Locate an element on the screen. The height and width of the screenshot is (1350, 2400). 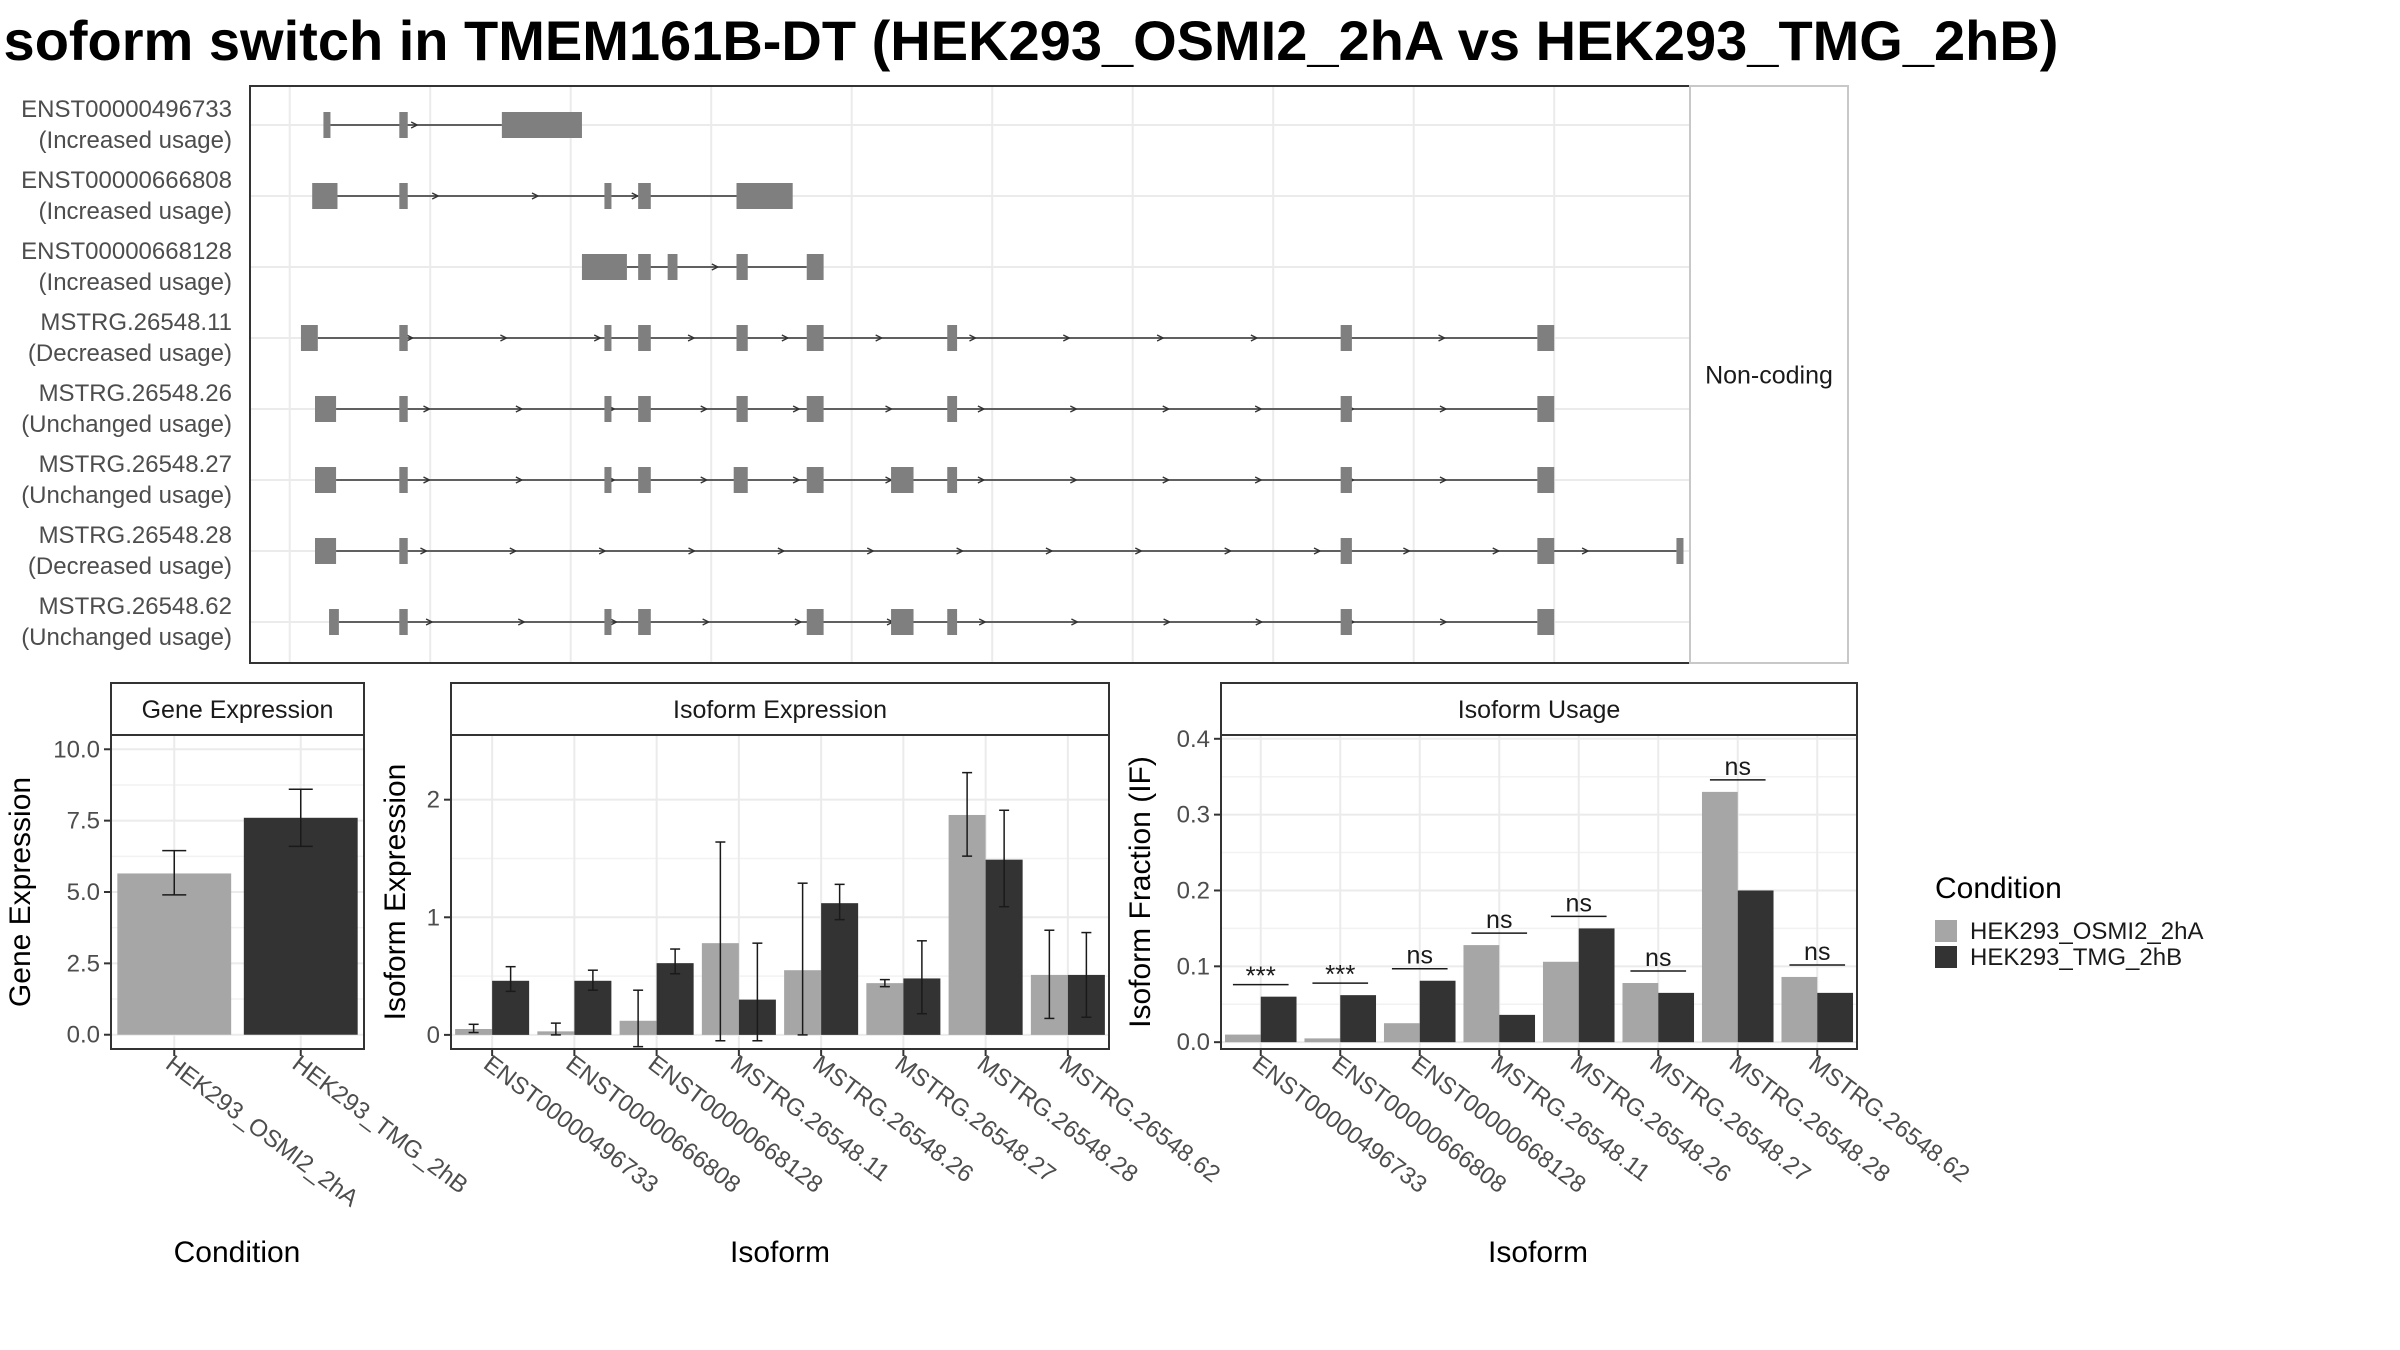
gene-expression-x-axis-title: Condition is located at coordinates (237, 1252).